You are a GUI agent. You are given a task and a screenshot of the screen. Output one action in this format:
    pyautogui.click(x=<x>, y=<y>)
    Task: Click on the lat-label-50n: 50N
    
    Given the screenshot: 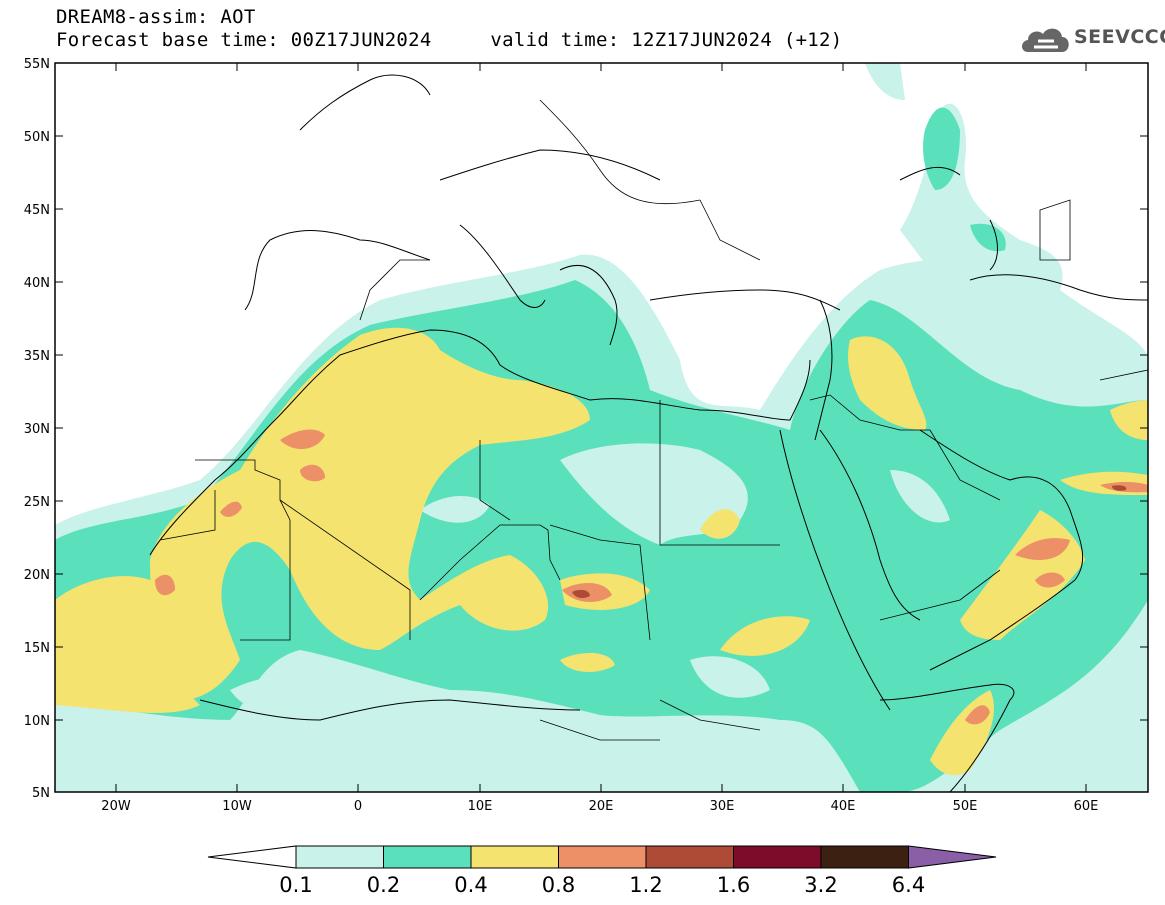 What is the action you would take?
    pyautogui.click(x=37, y=137)
    